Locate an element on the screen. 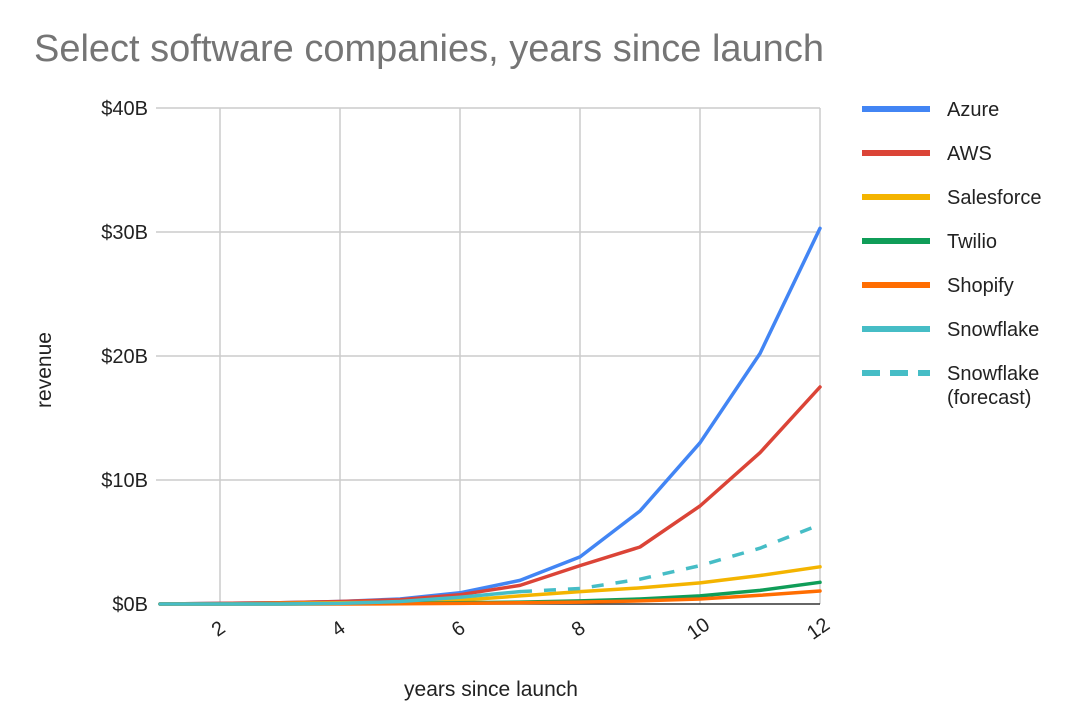  x-tick-label: 2 is located at coordinates (219, 629).